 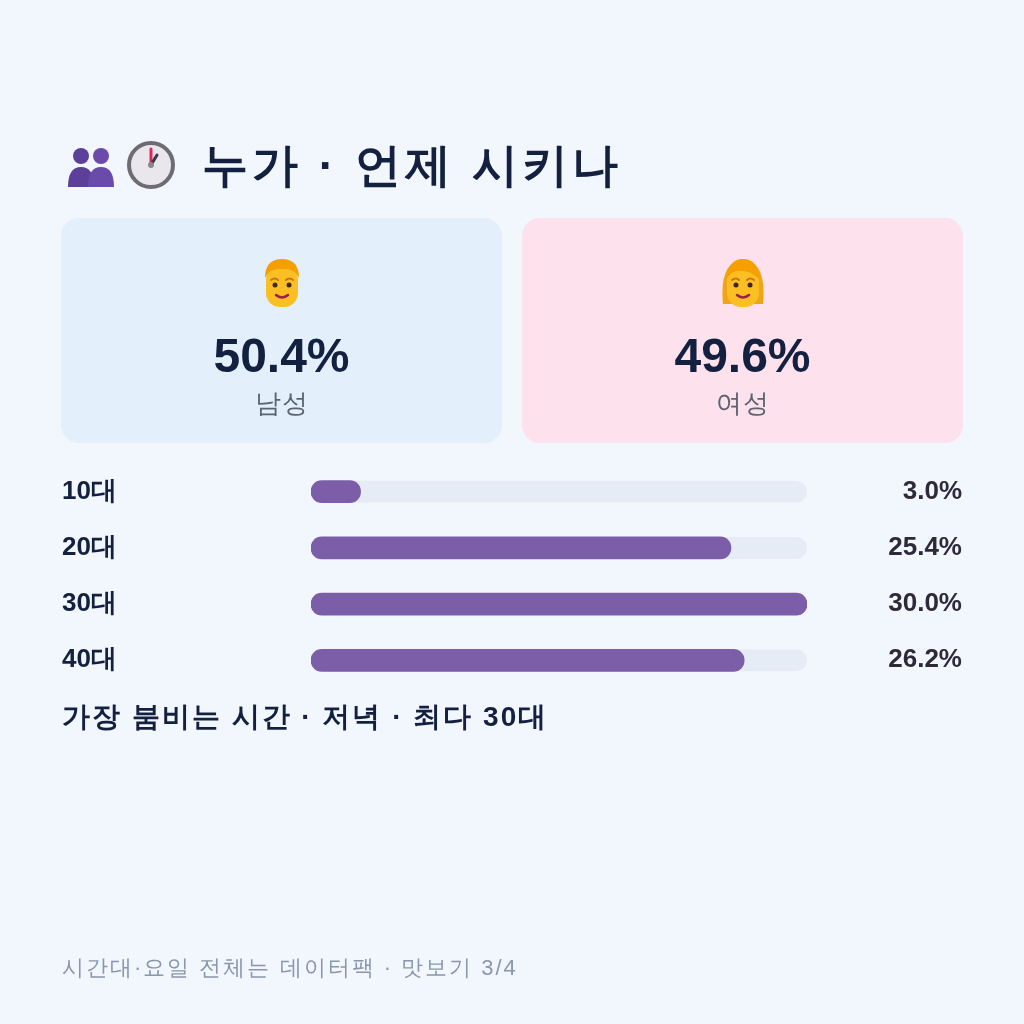 I want to click on data-label: 25.4%, so click(x=925, y=546).